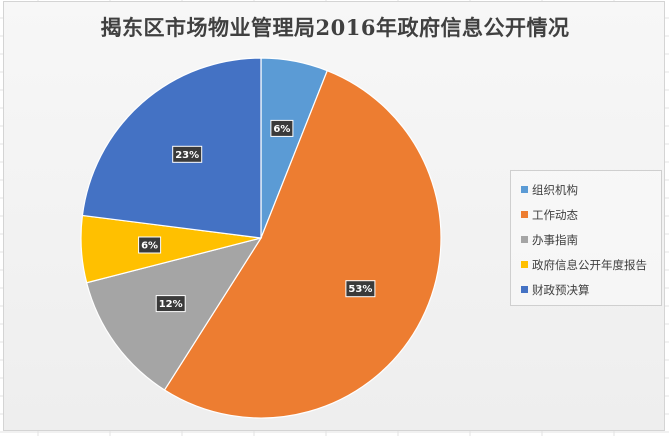 The height and width of the screenshot is (436, 669). I want to click on chart-title: 揭东区市场物业管理局2016年政府信息公开情况, so click(335, 27).